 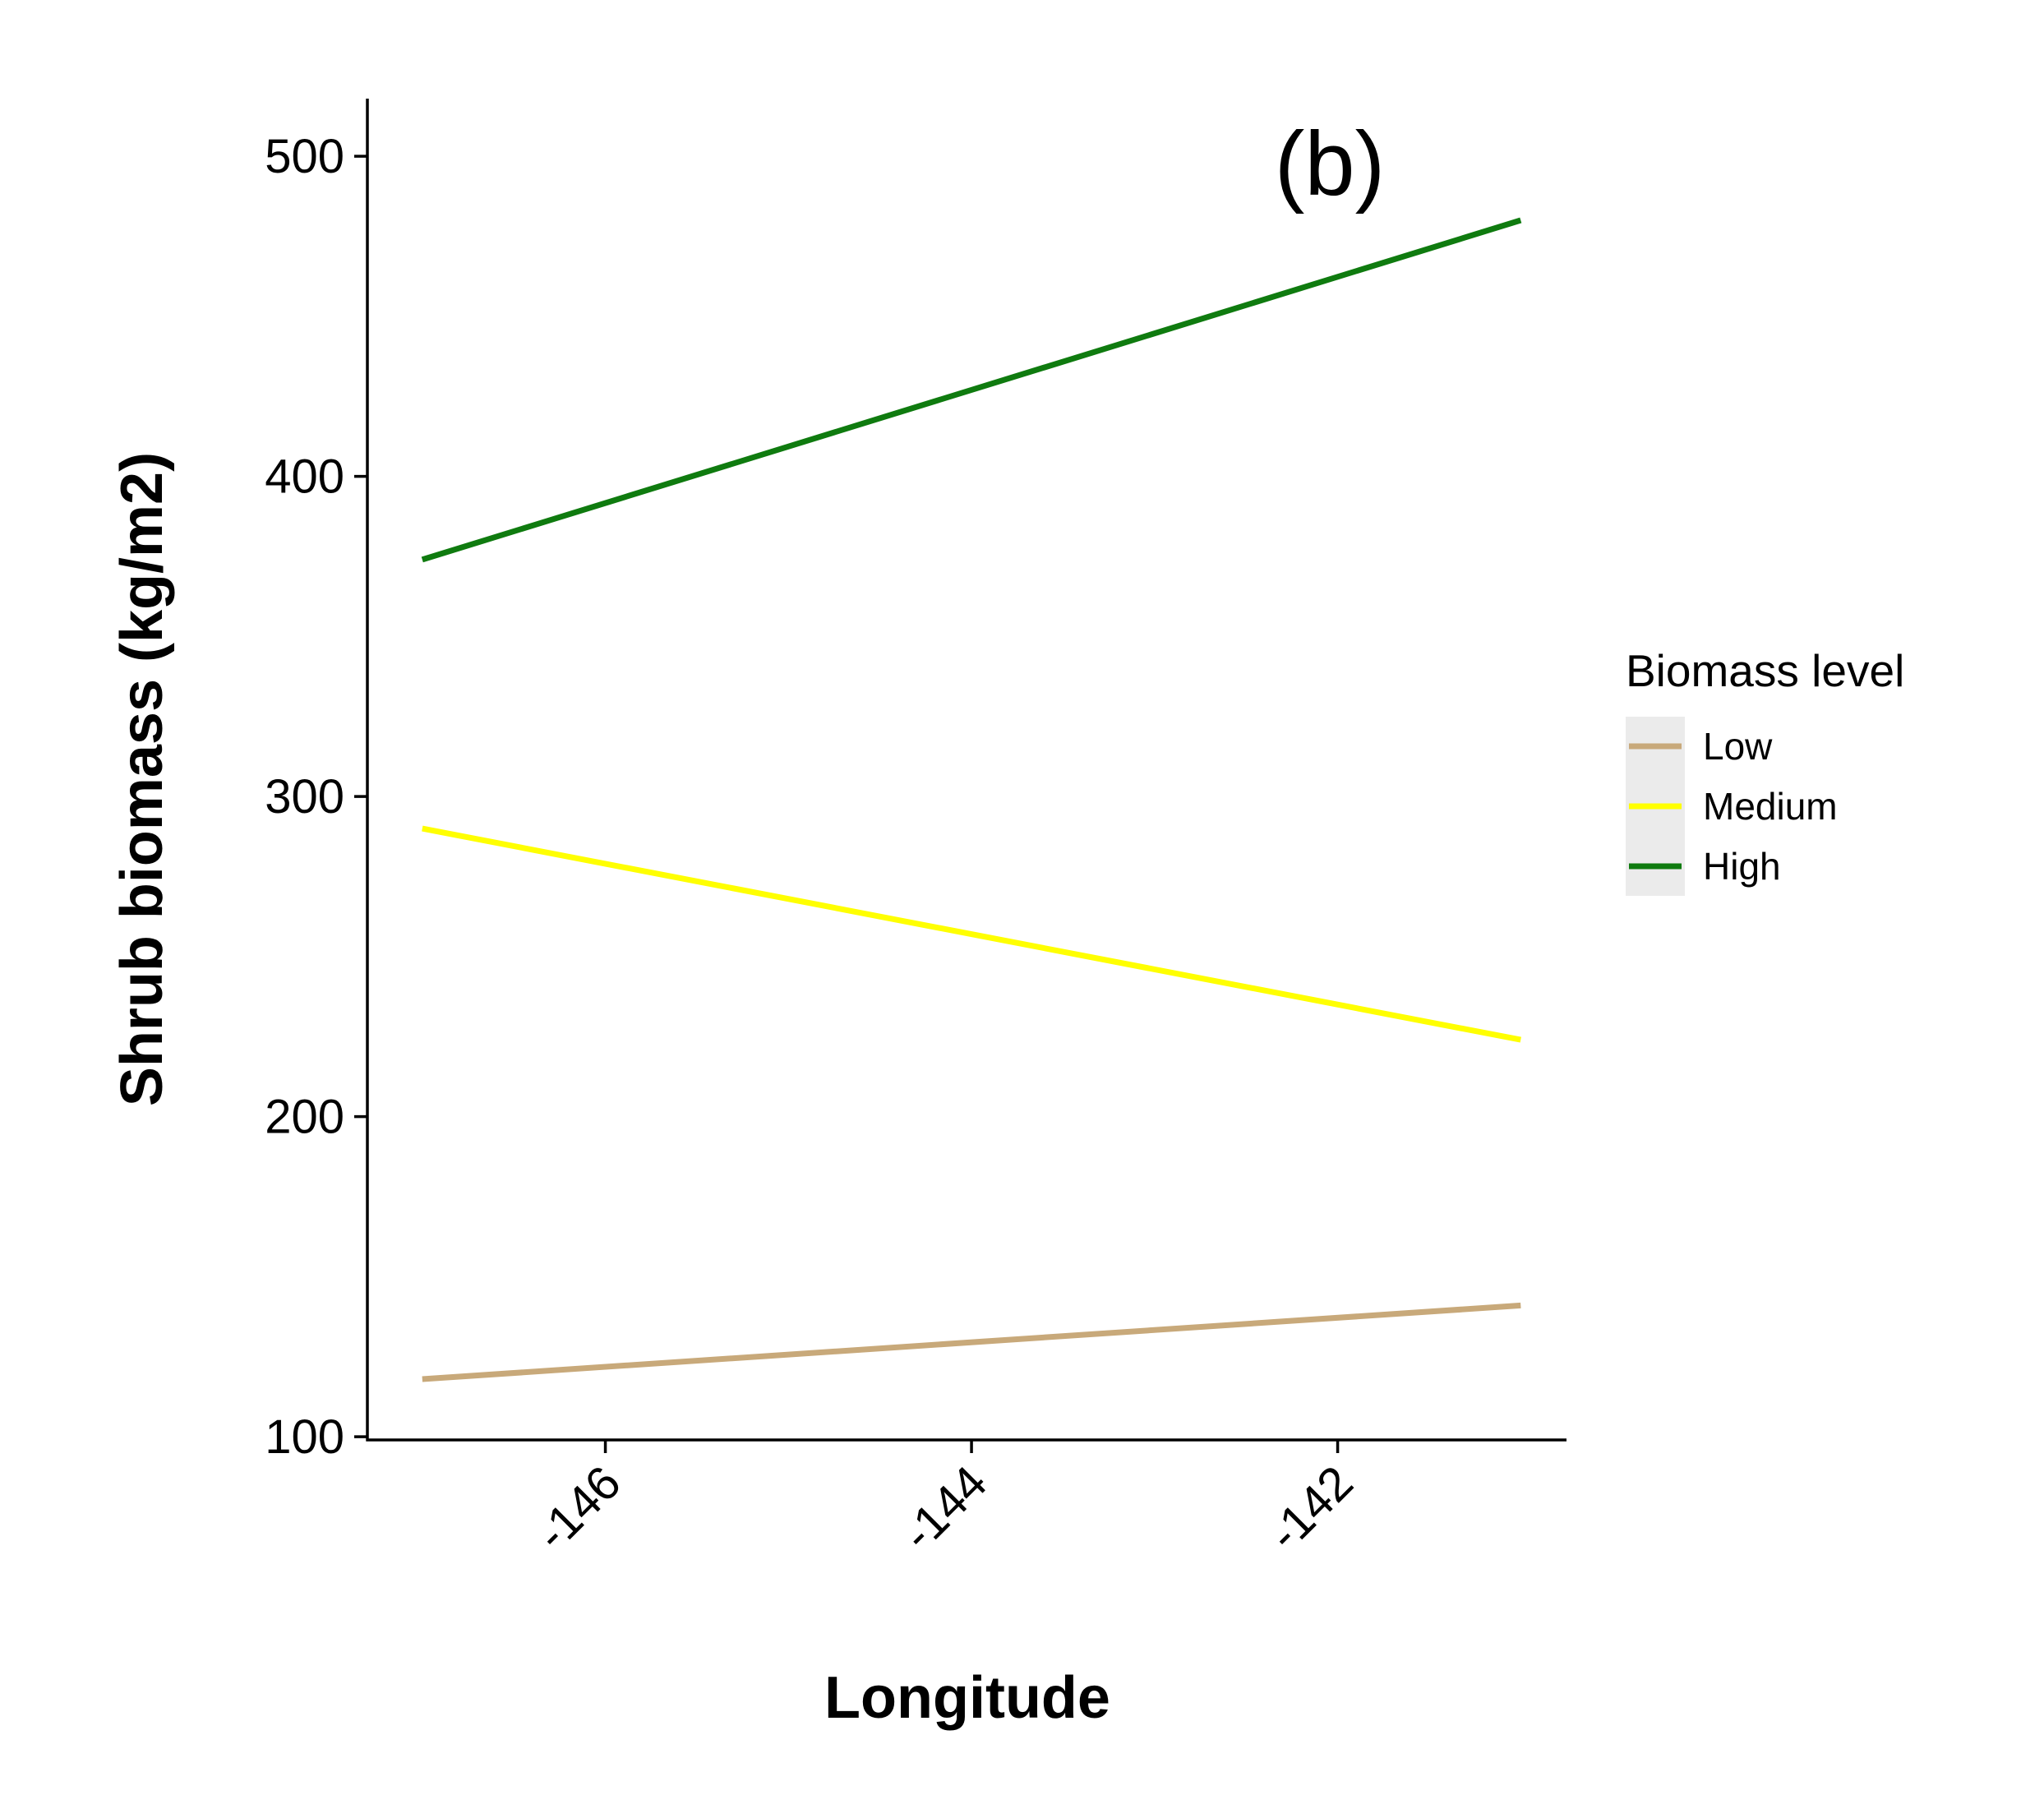 What do you see at coordinates (1765, 670) in the screenshot?
I see `legend-title: Biomass level` at bounding box center [1765, 670].